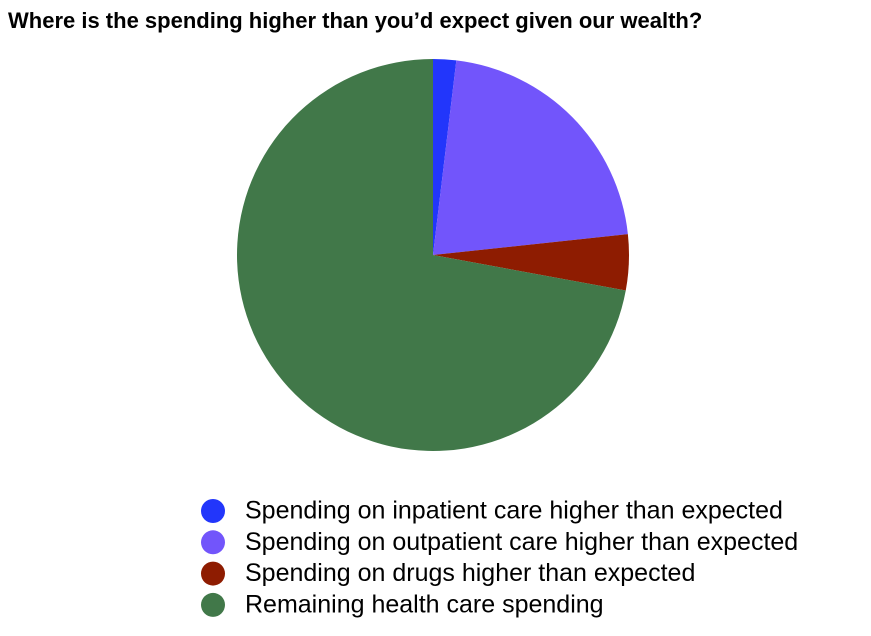 The width and height of the screenshot is (871, 636). What do you see at coordinates (470, 573) in the screenshot?
I see `legend-label: Spending on drugs higher than expected` at bounding box center [470, 573].